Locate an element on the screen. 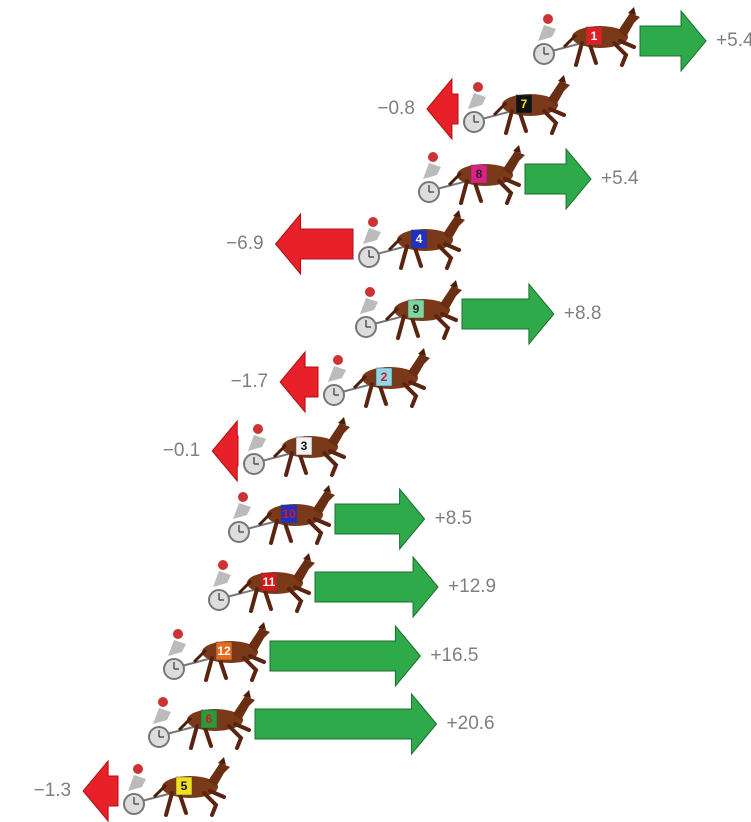  horse-number: 10 is located at coordinates (289, 514).